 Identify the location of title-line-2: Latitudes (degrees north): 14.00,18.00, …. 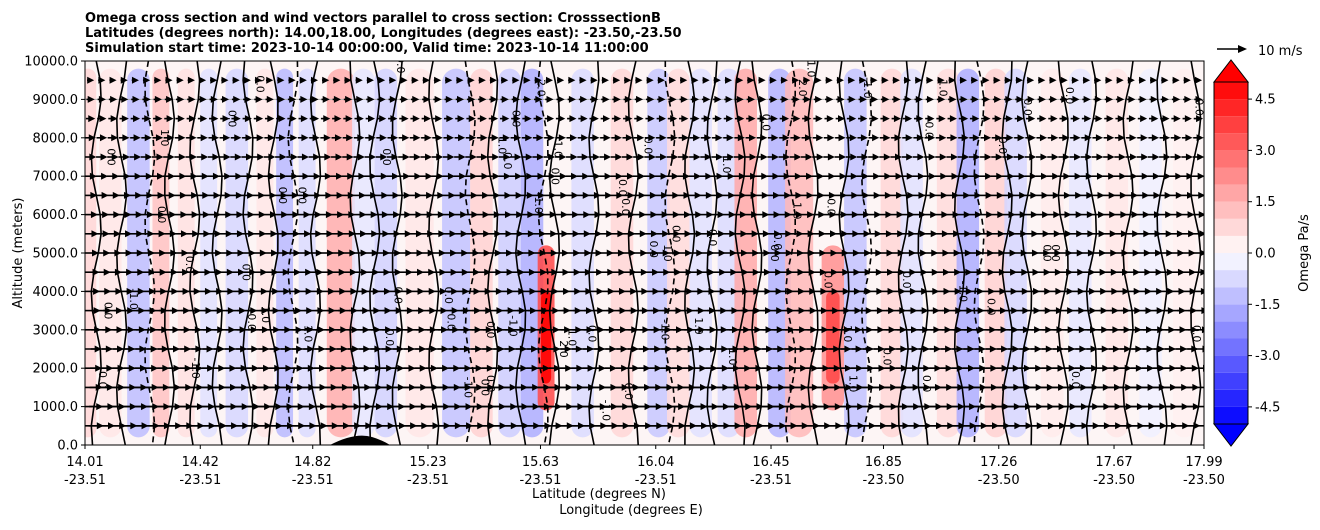
(383, 33).